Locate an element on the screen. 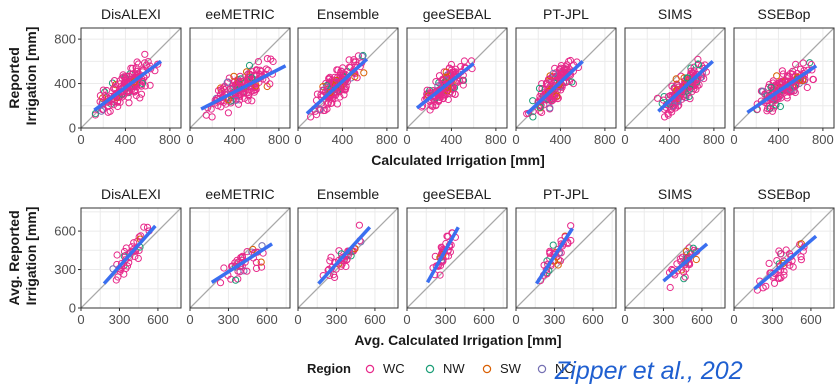  x-tick-label: 600 is located at coordinates (702, 319).